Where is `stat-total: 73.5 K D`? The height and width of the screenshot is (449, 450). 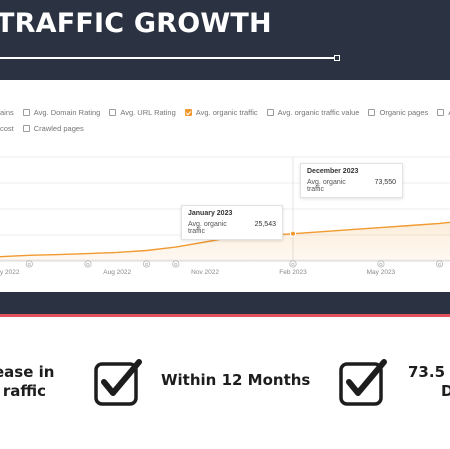
stat-total: 73.5 K D is located at coordinates (429, 382).